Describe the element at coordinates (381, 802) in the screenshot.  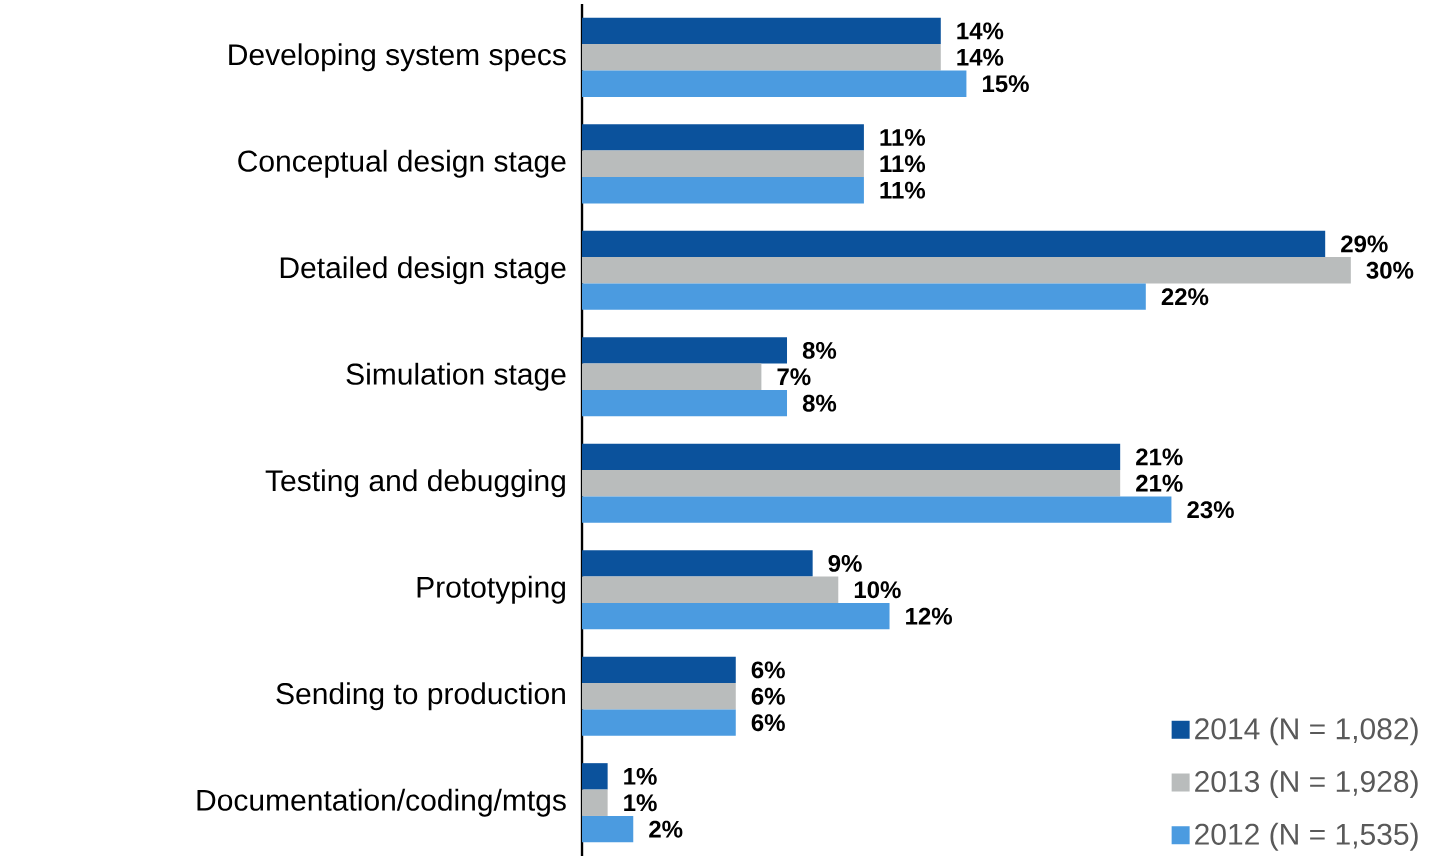
I see `y-tick-label: Documentation/coding/mtgs` at that location.